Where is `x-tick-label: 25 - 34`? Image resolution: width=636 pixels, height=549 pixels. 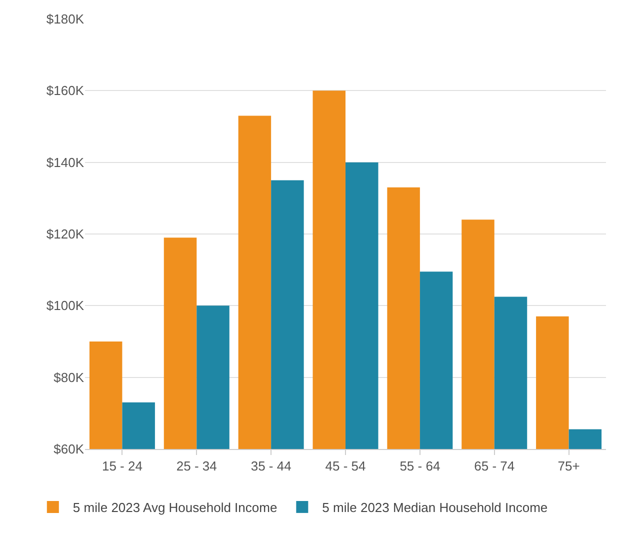 x-tick-label: 25 - 34 is located at coordinates (196, 466).